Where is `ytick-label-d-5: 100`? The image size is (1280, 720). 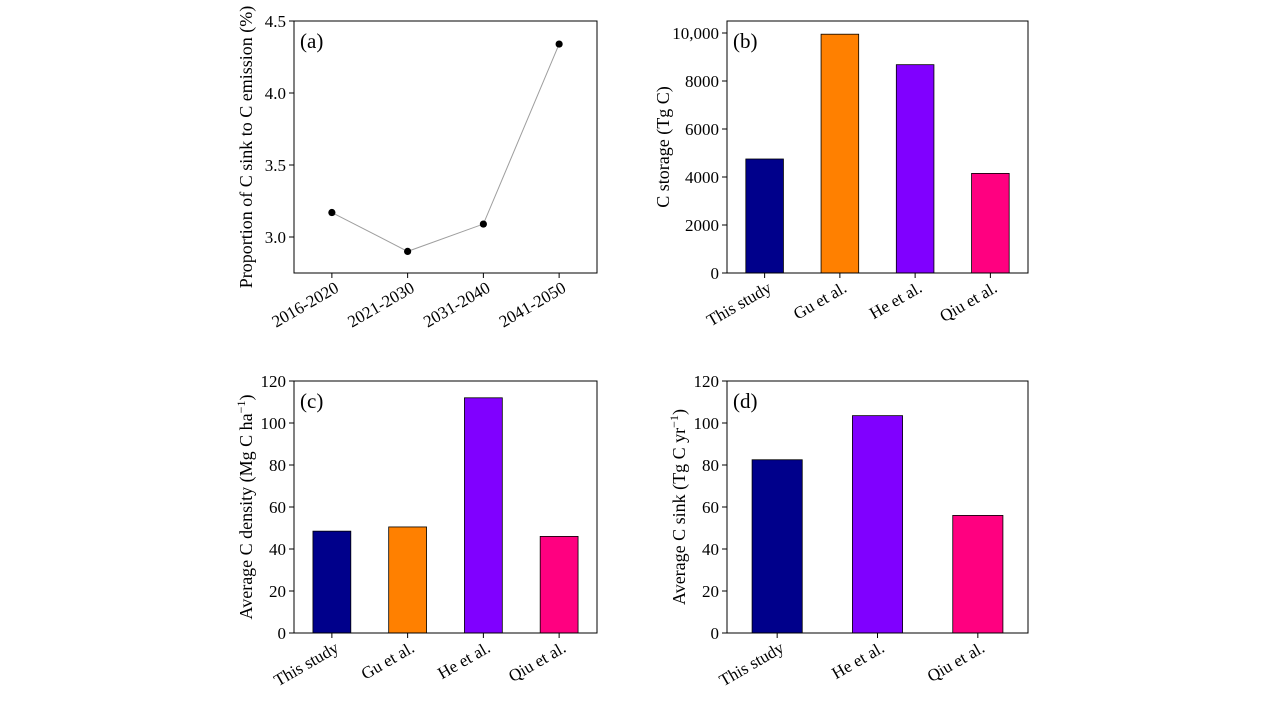
ytick-label-d-5: 100 is located at coordinates (707, 423).